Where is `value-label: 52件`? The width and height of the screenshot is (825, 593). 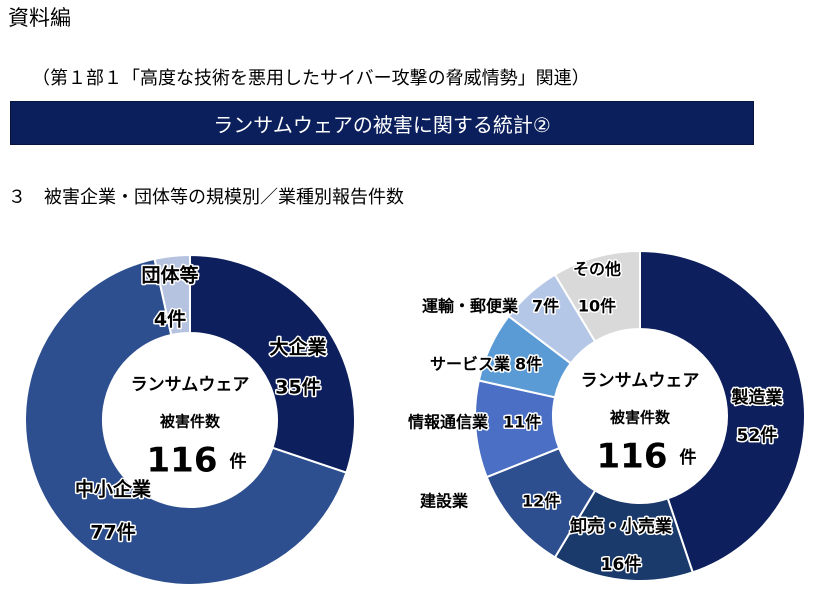 value-label: 52件 is located at coordinates (757, 435).